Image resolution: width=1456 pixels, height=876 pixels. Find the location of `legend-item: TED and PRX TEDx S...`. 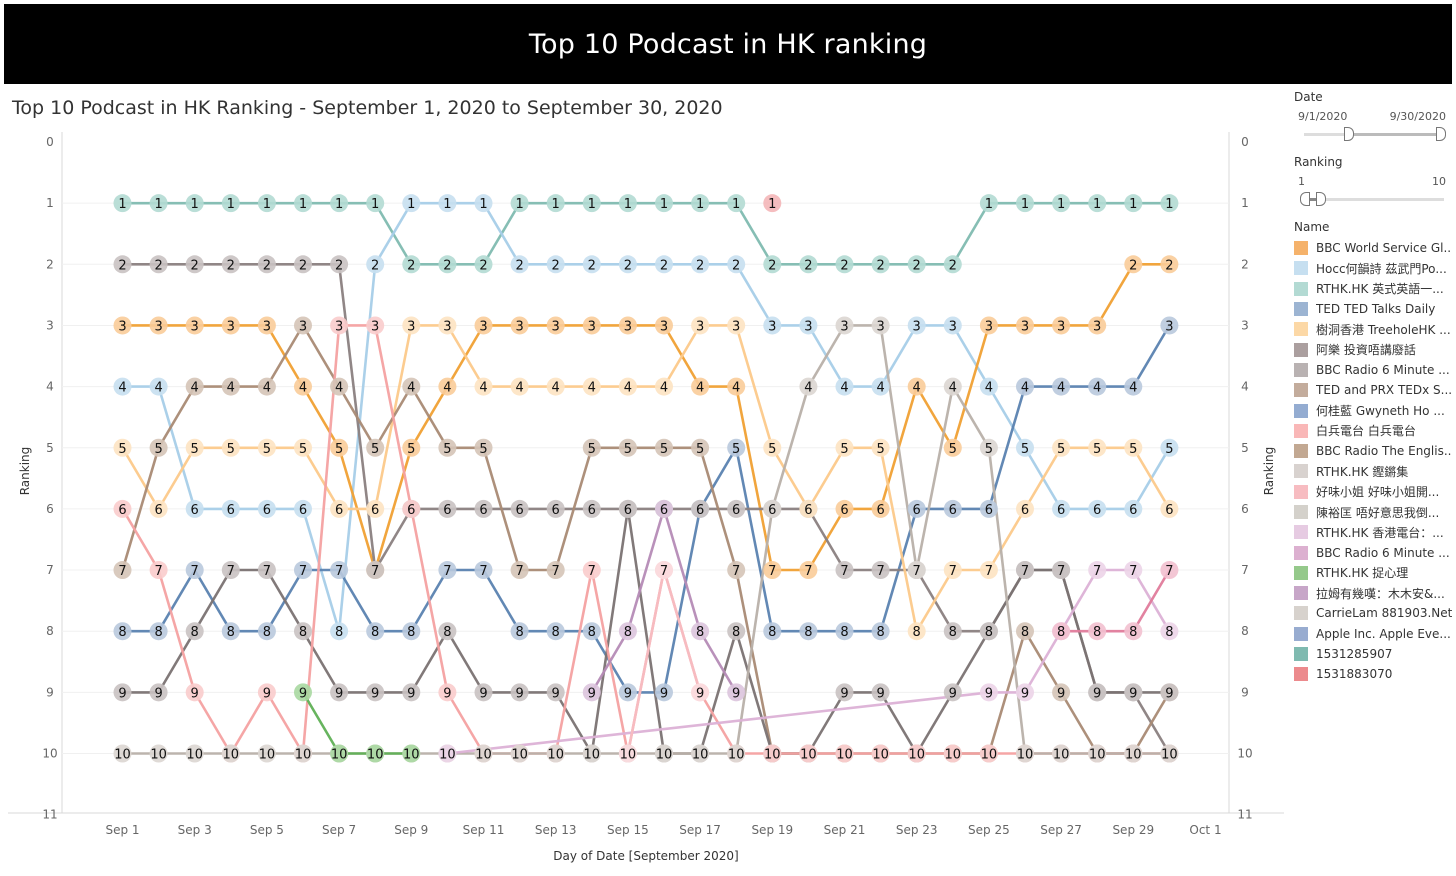

legend-item: TED and PRX TEDx S... is located at coordinates (1374, 390).